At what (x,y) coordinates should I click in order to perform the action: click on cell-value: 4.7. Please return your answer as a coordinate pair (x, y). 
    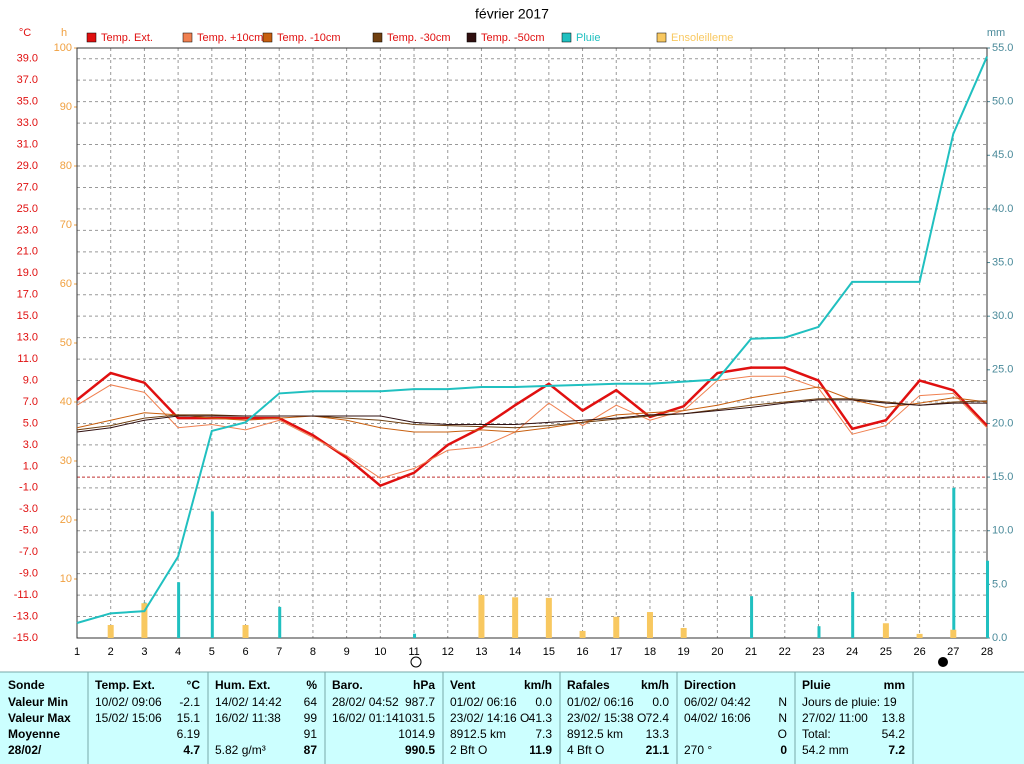
    Looking at the image, I should click on (191, 750).